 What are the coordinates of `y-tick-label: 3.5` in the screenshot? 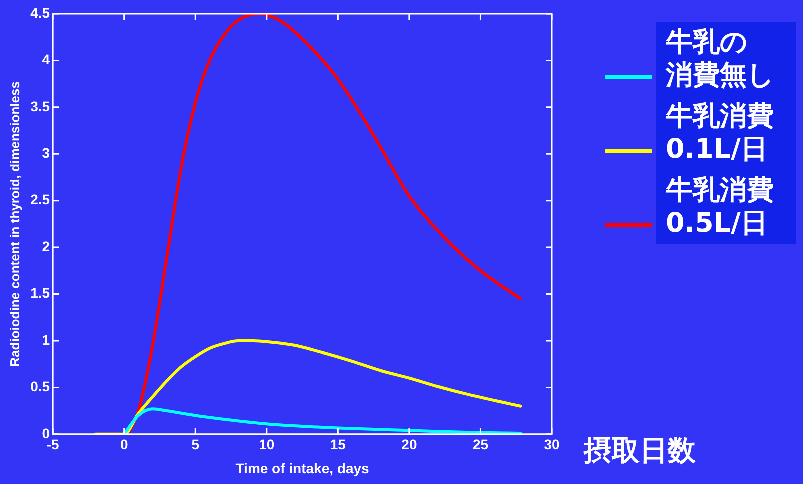 It's located at (40, 106).